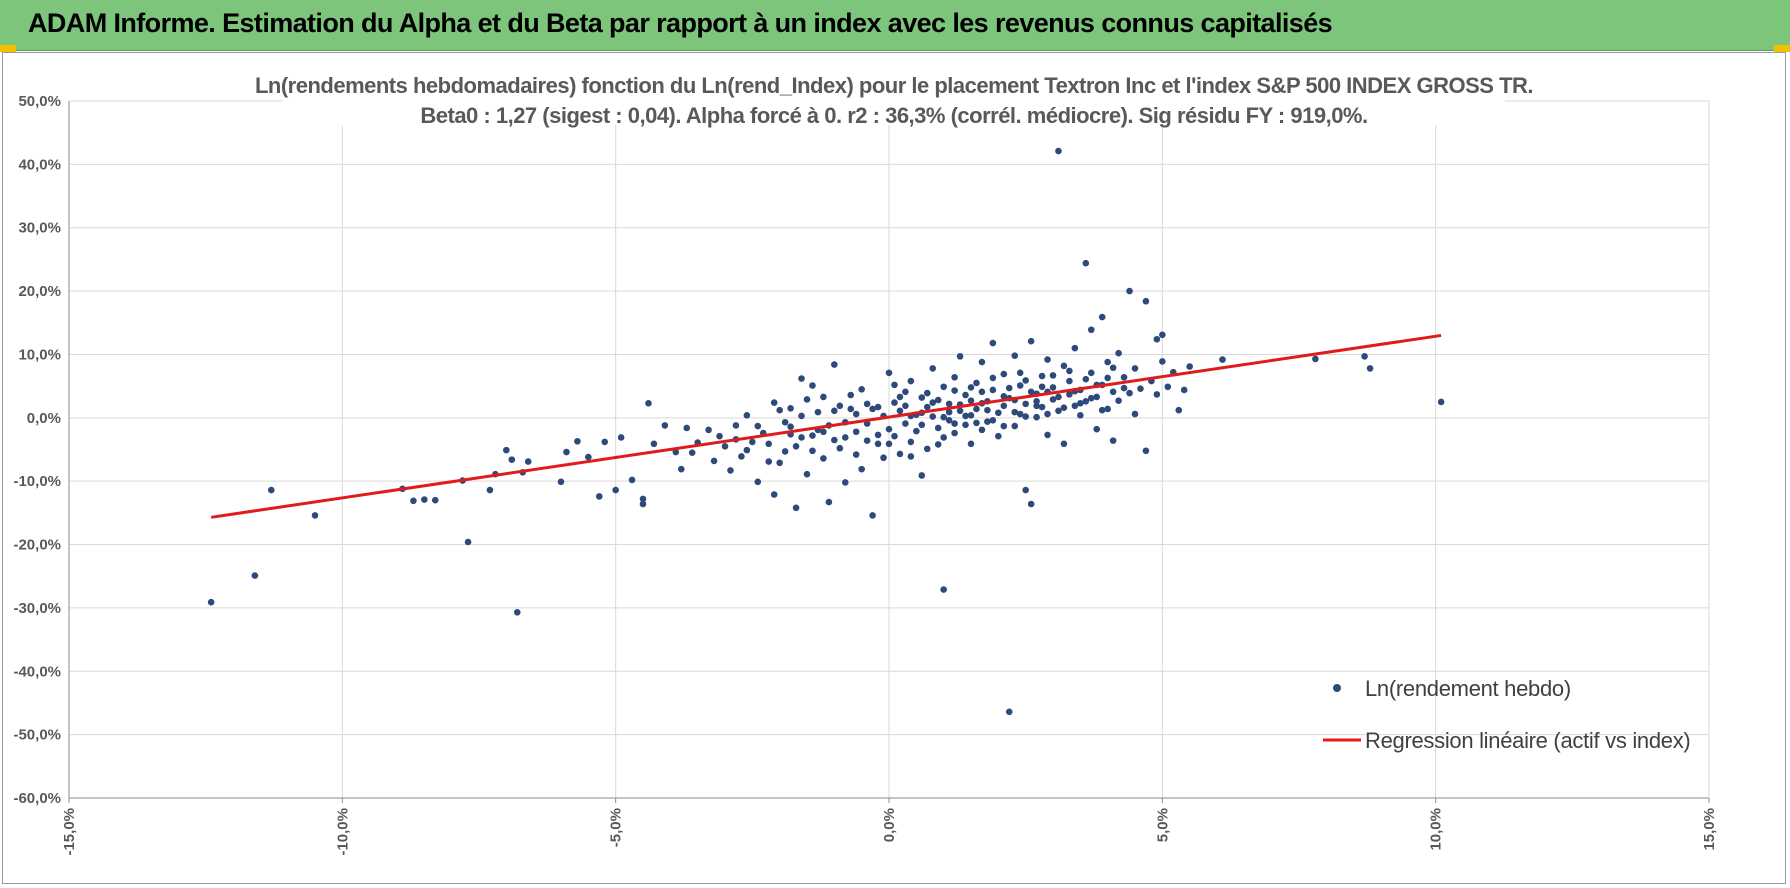 The image size is (1790, 888). I want to click on y-tick-label: -30,0%, so click(37, 608).